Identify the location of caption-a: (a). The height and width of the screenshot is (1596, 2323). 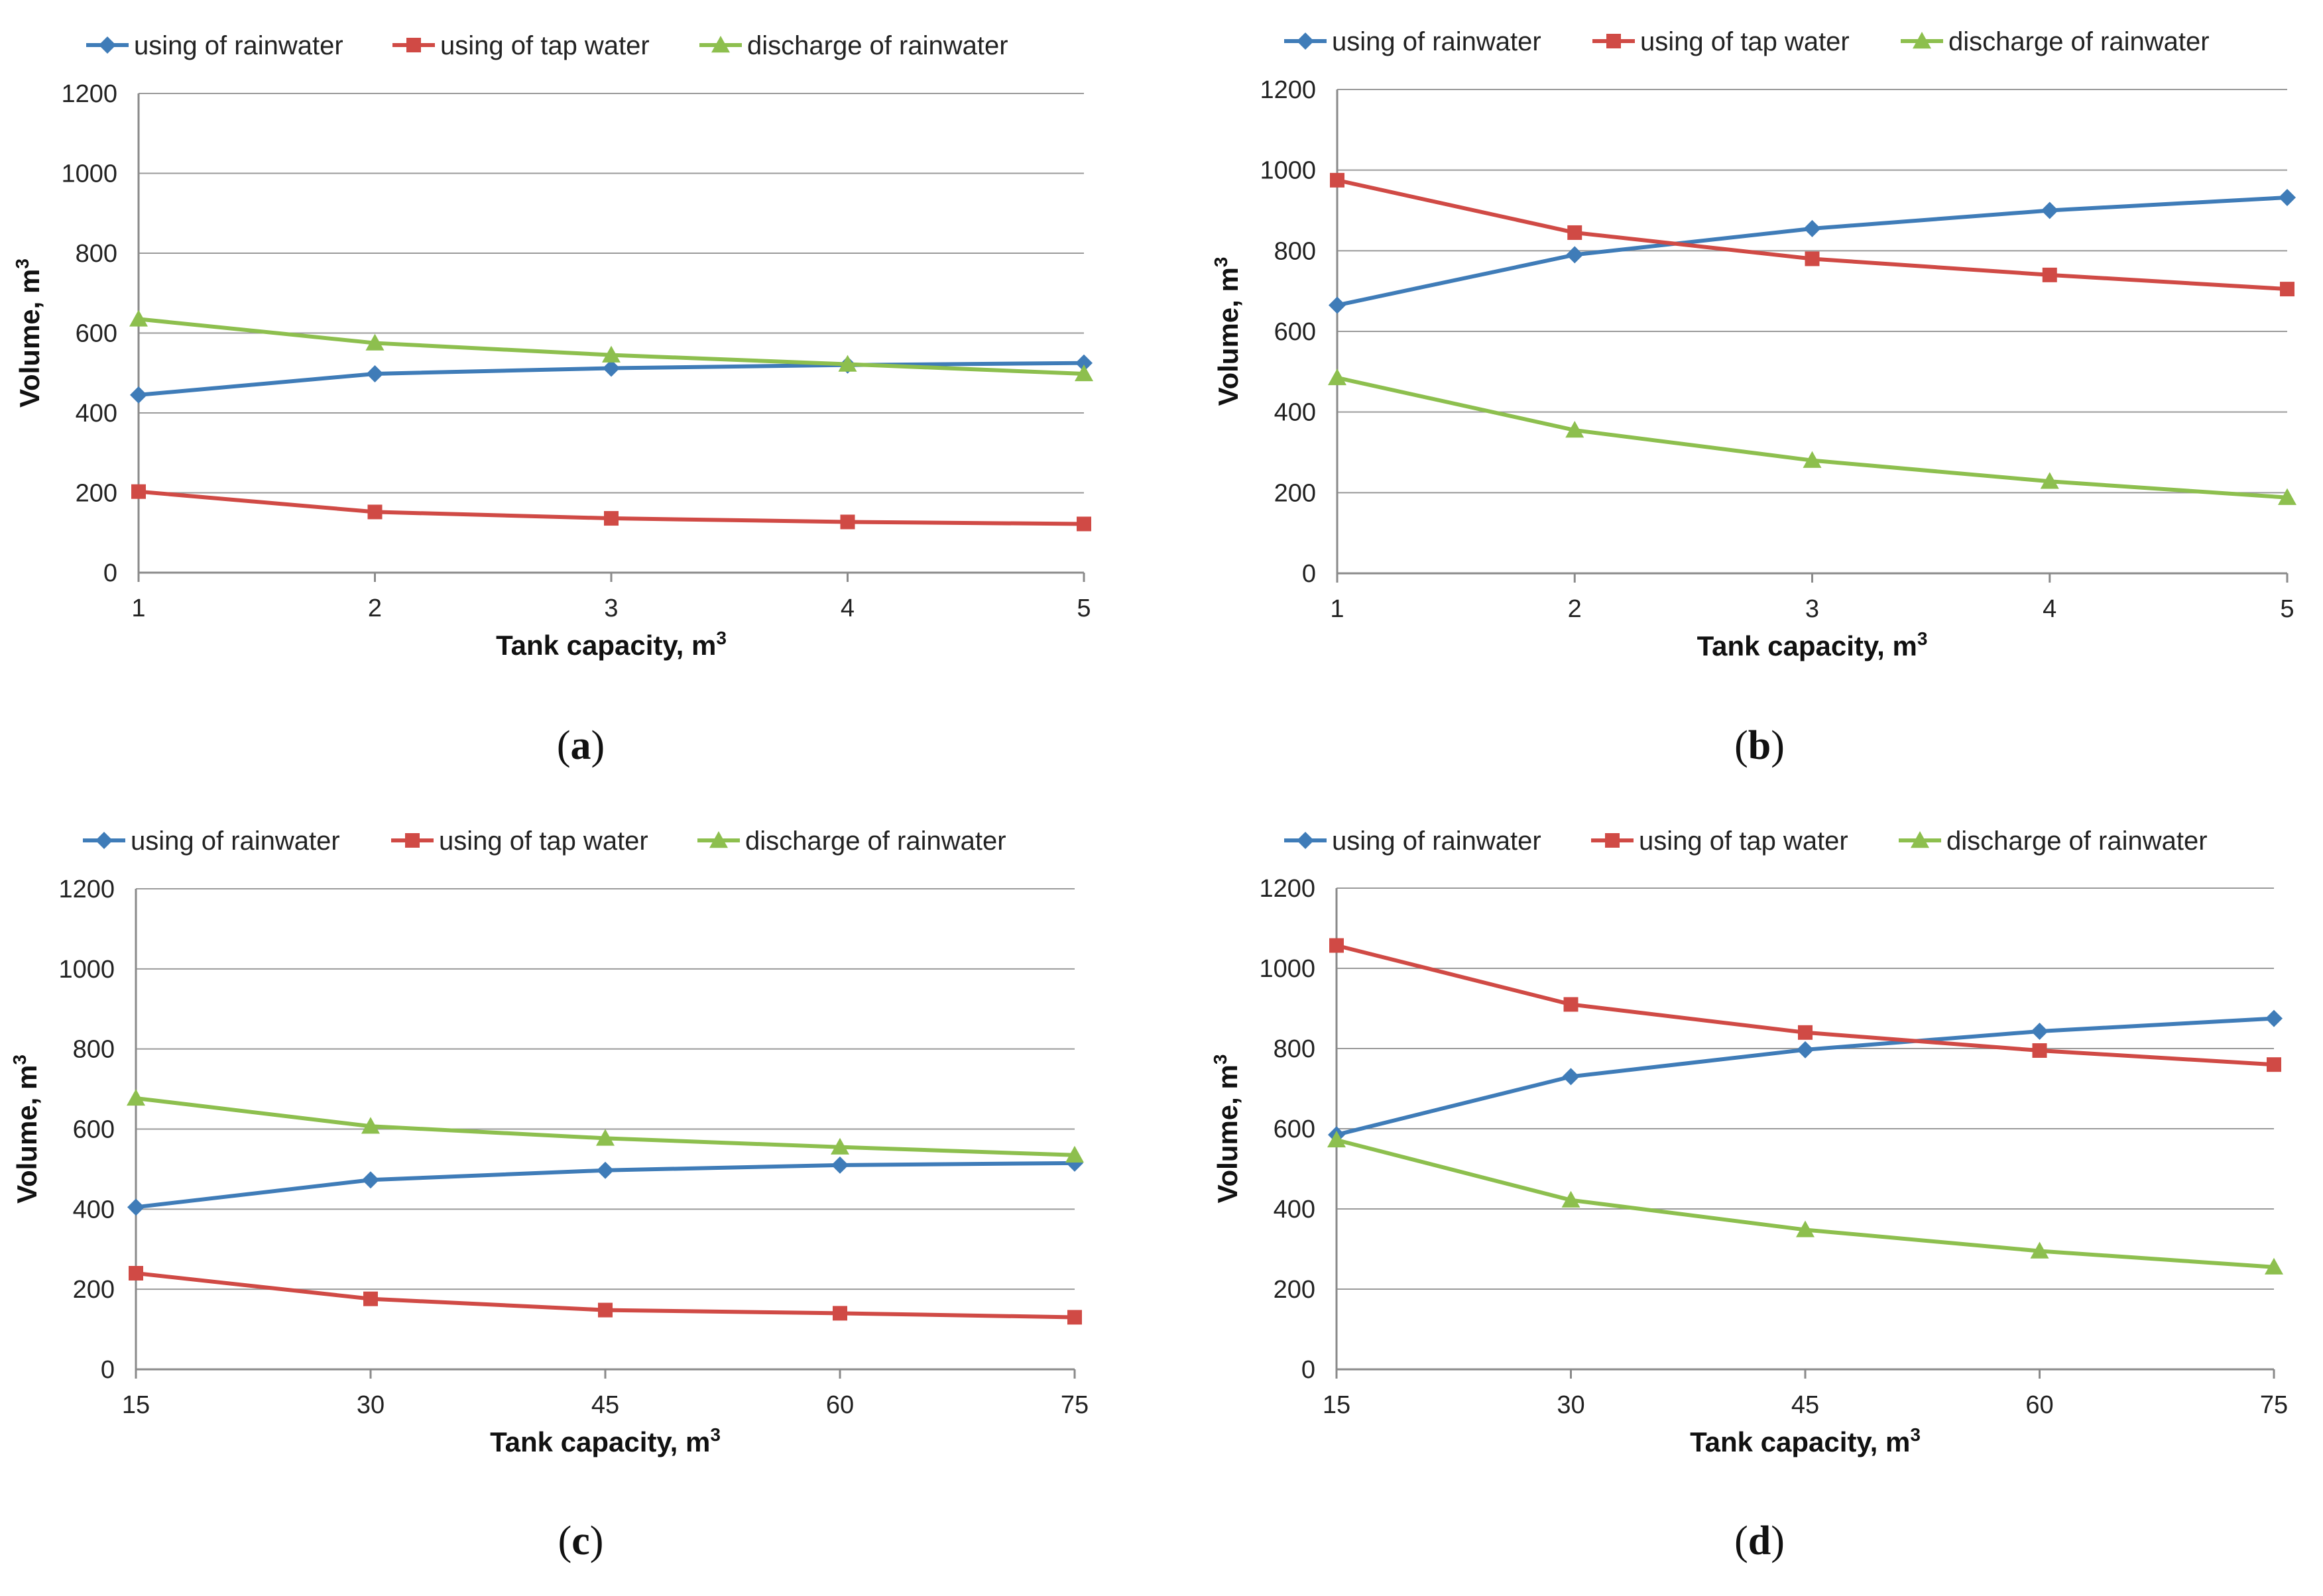
(580, 745).